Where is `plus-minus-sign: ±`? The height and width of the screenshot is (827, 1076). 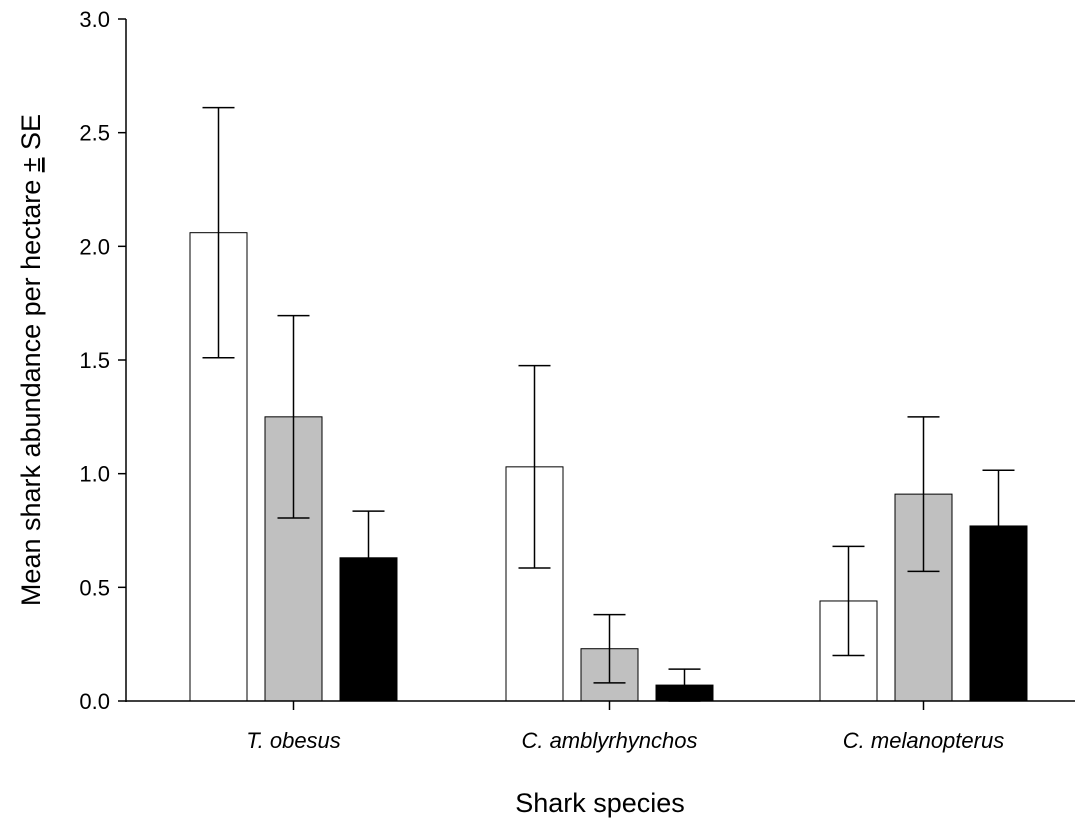
plus-minus-sign: ± is located at coordinates (31, 164).